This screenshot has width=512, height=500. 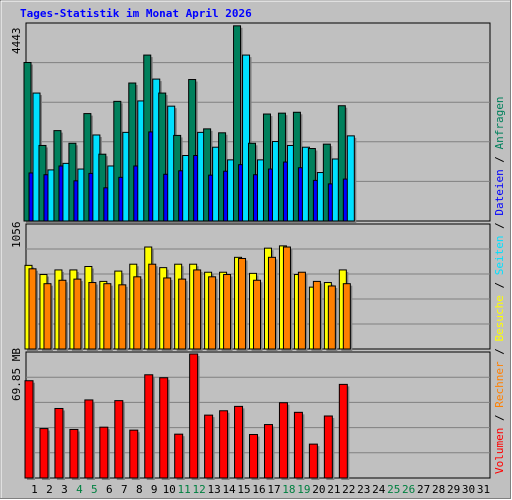 I want to click on x-tick-label: 10, so click(x=169, y=489).